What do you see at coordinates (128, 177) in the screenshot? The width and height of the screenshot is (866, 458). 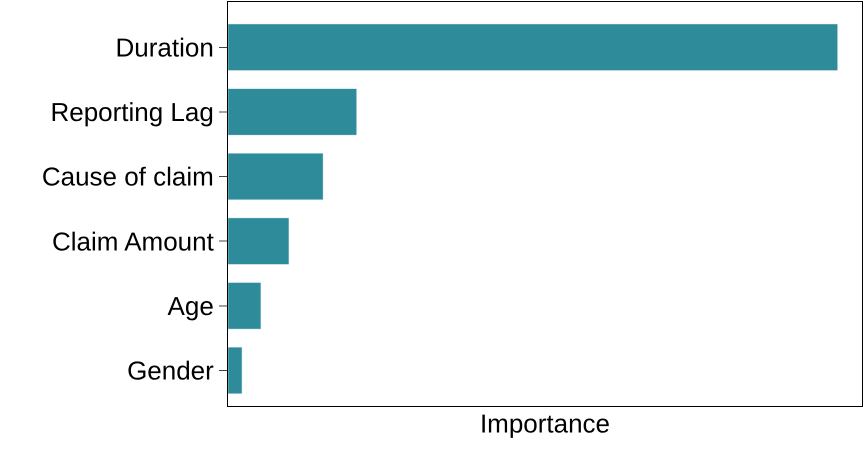 I see `y-tick-label: Cause of claim` at bounding box center [128, 177].